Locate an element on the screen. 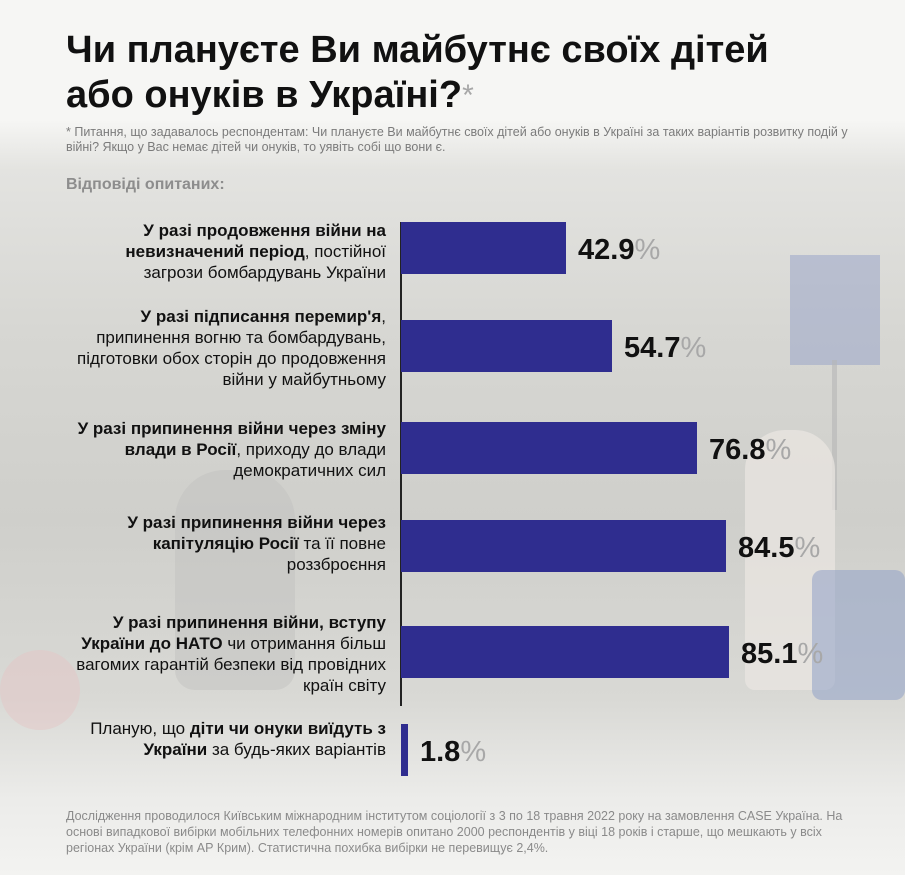 The width and height of the screenshot is (905, 875). value-label: 54.7% is located at coordinates (665, 348).